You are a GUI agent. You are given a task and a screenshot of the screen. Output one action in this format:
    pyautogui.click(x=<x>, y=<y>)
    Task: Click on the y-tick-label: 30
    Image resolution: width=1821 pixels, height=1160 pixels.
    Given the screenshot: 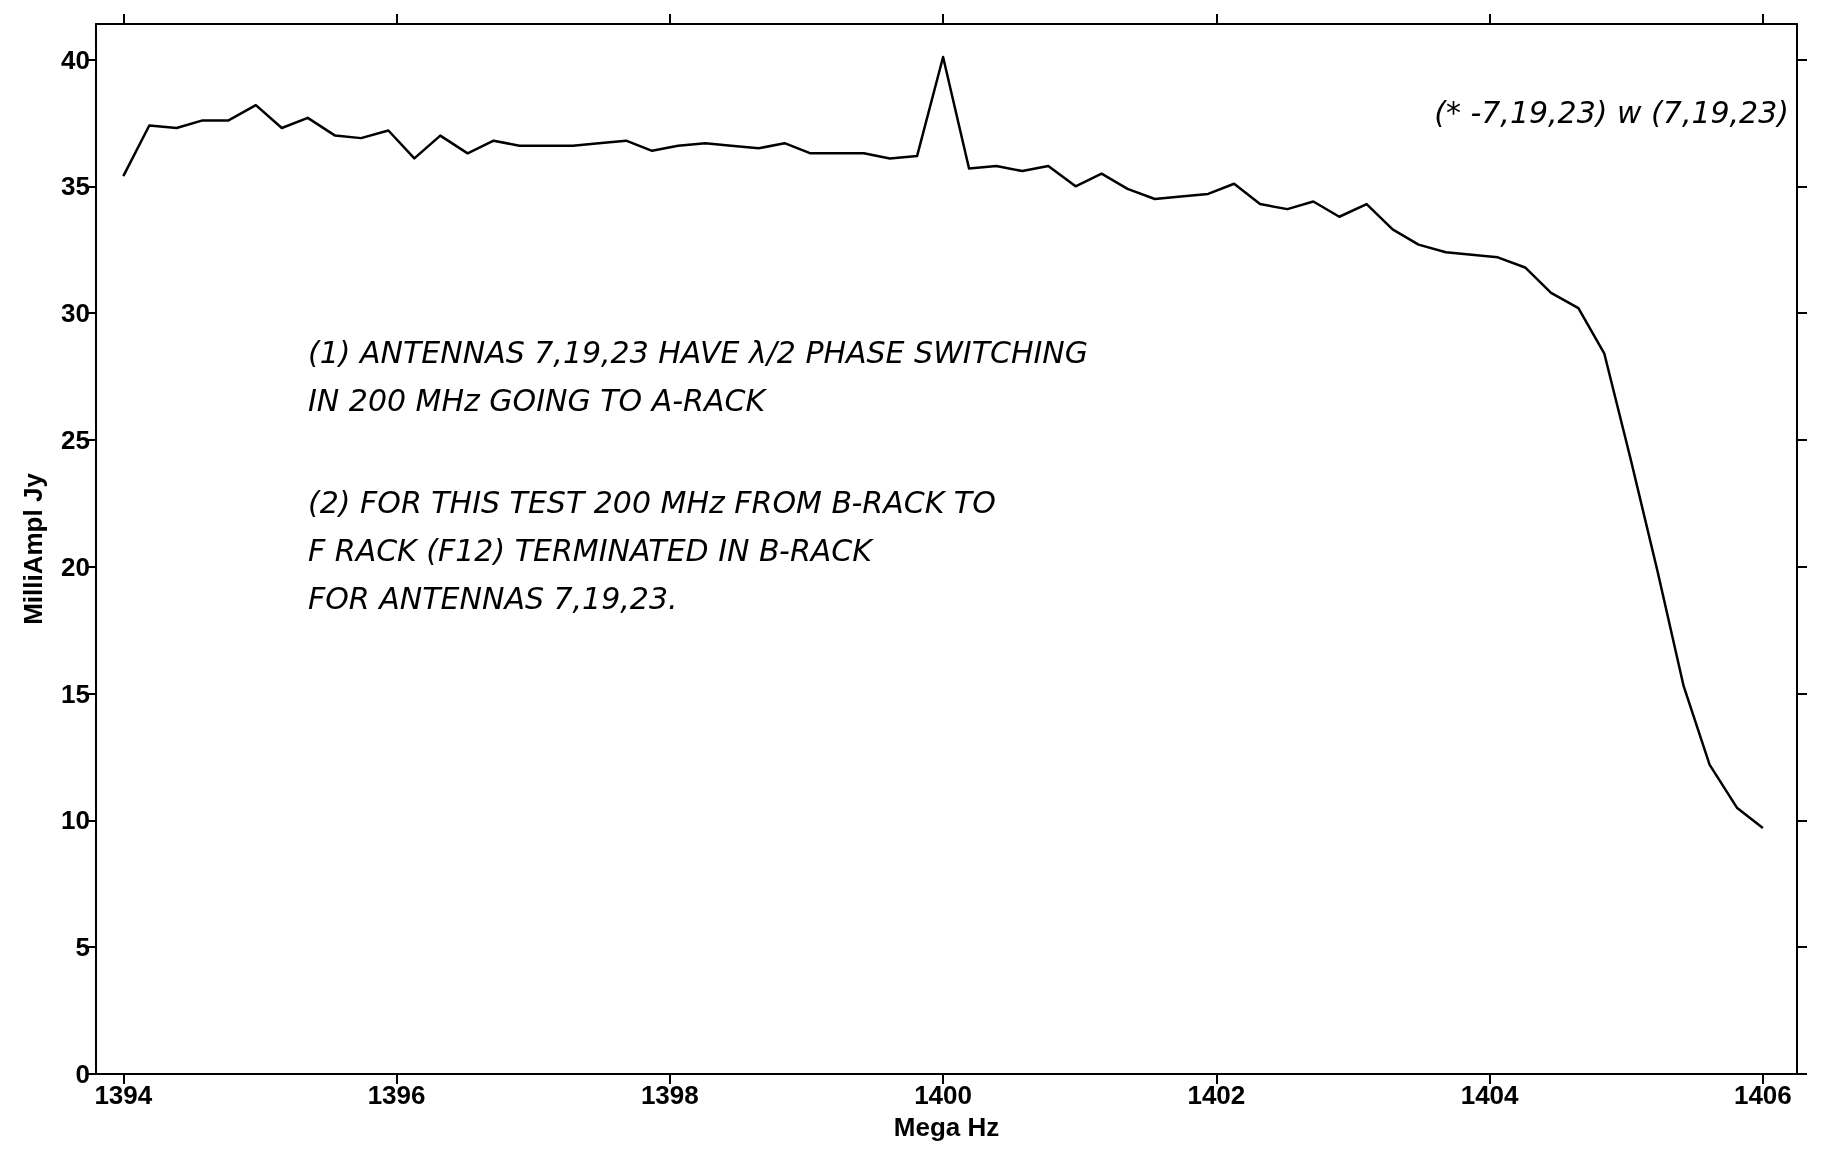 What is the action you would take?
    pyautogui.click(x=75, y=313)
    